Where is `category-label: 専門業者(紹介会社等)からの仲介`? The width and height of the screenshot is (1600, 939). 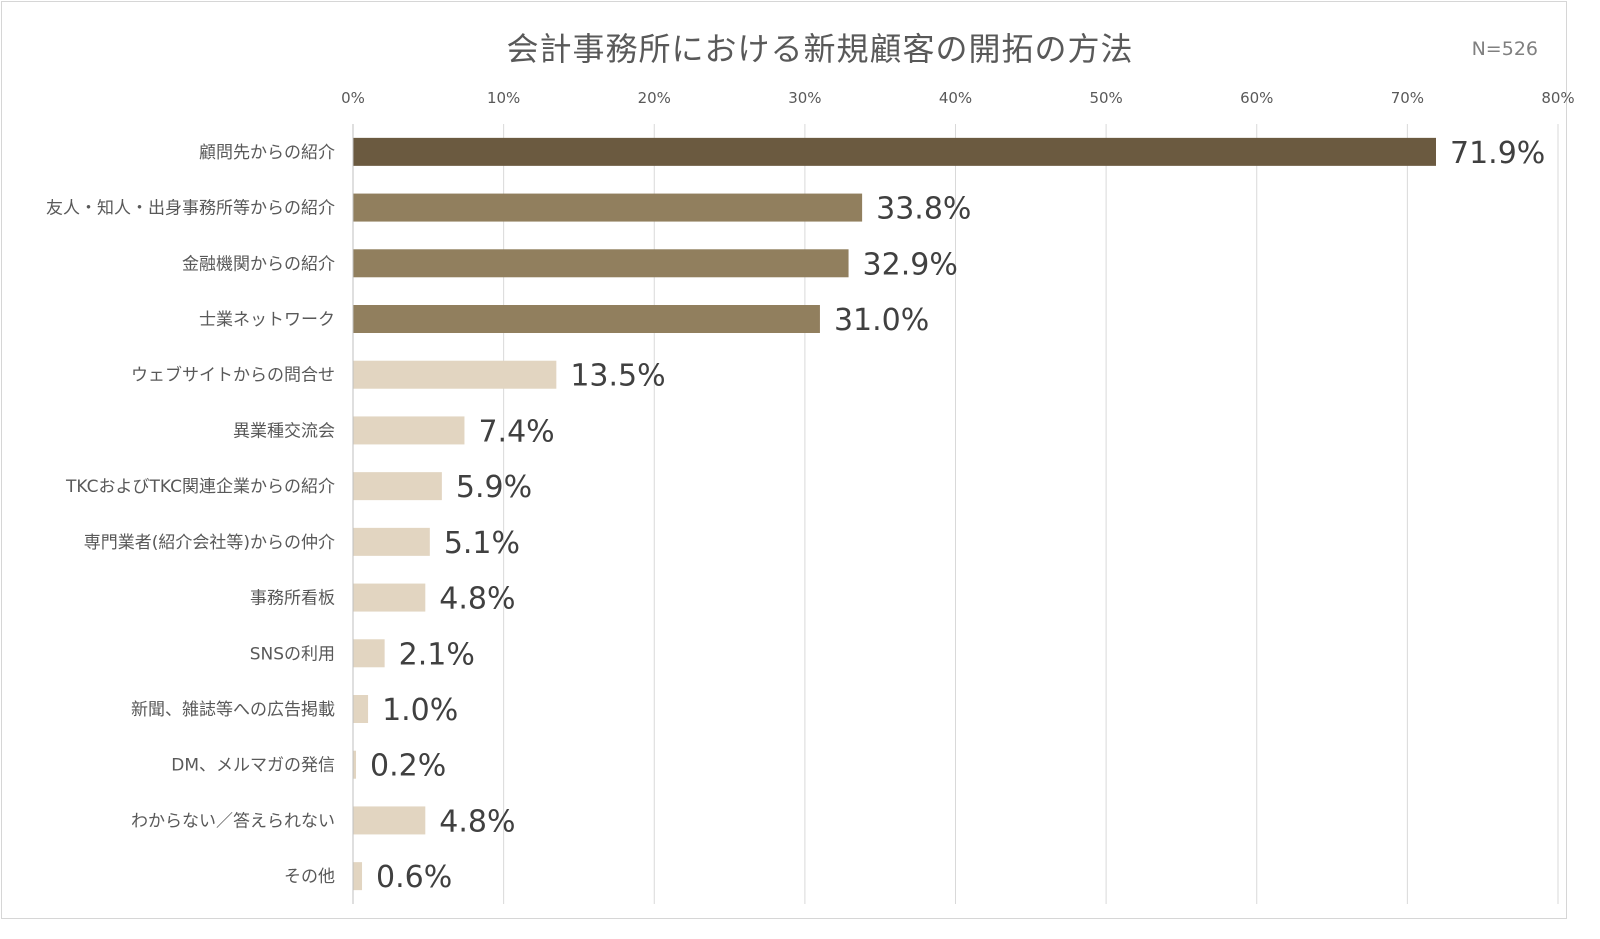 category-label: 専門業者(紹介会社等)からの仲介 is located at coordinates (209, 543).